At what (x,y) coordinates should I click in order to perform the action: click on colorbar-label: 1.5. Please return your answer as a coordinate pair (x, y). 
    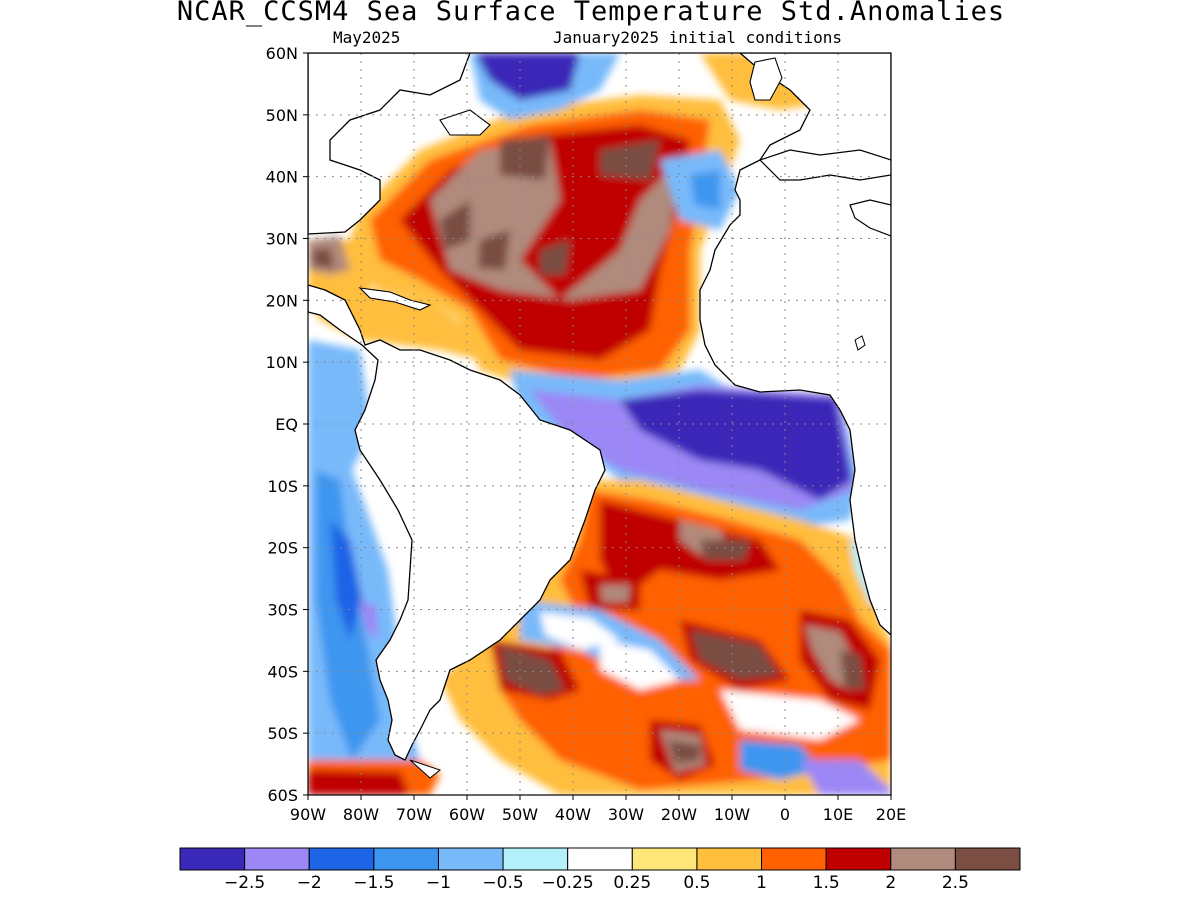
    Looking at the image, I should click on (826, 883).